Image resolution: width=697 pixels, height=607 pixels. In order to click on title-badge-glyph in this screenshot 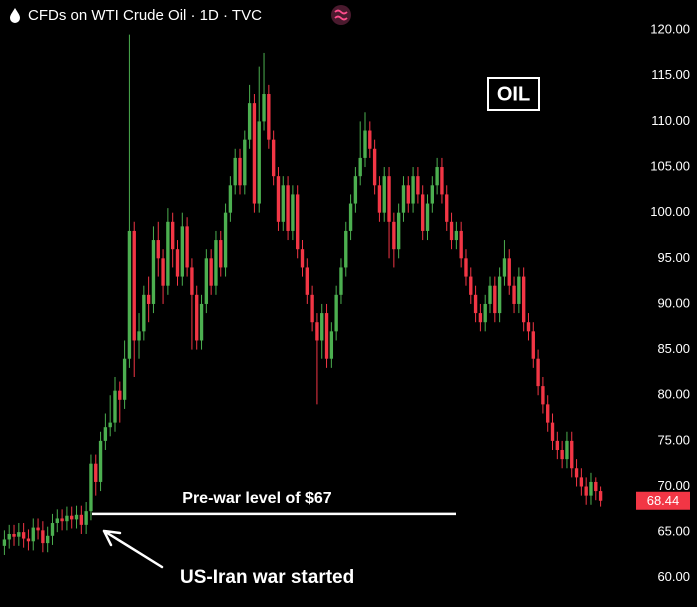, I will do `click(341, 15)`.